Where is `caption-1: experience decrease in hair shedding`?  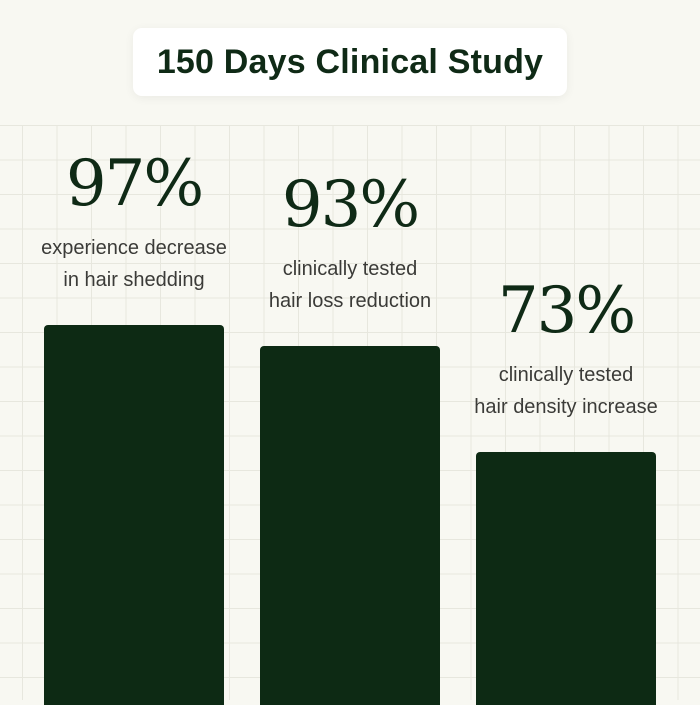
caption-1: experience decrease in hair shedding is located at coordinates (134, 264).